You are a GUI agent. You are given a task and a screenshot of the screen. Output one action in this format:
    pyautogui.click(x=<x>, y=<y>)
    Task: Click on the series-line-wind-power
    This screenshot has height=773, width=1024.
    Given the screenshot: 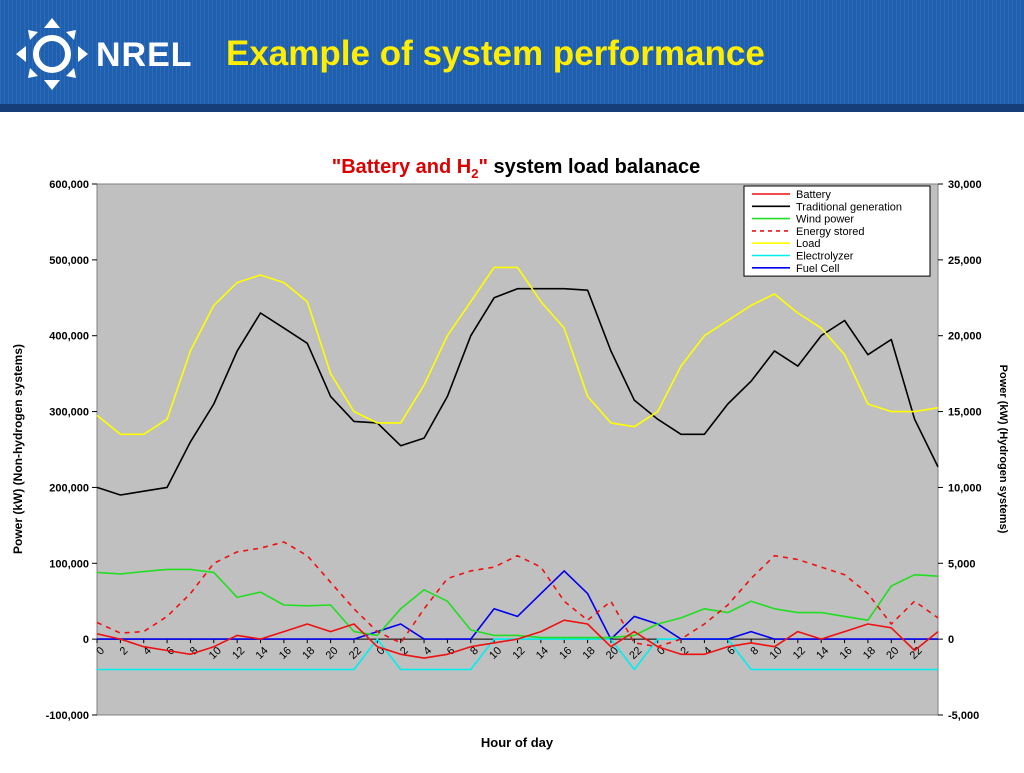 What is the action you would take?
    pyautogui.click(x=517, y=603)
    